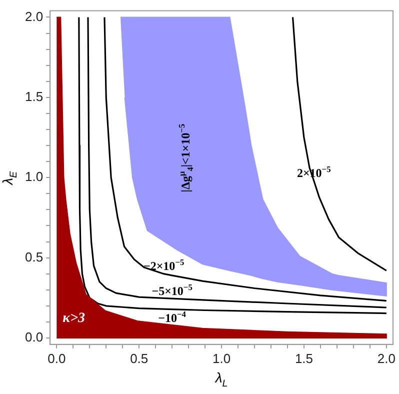 The height and width of the screenshot is (394, 399). What do you see at coordinates (221, 380) in the screenshot?
I see `x-axis-title: λ$_{L}$` at bounding box center [221, 380].